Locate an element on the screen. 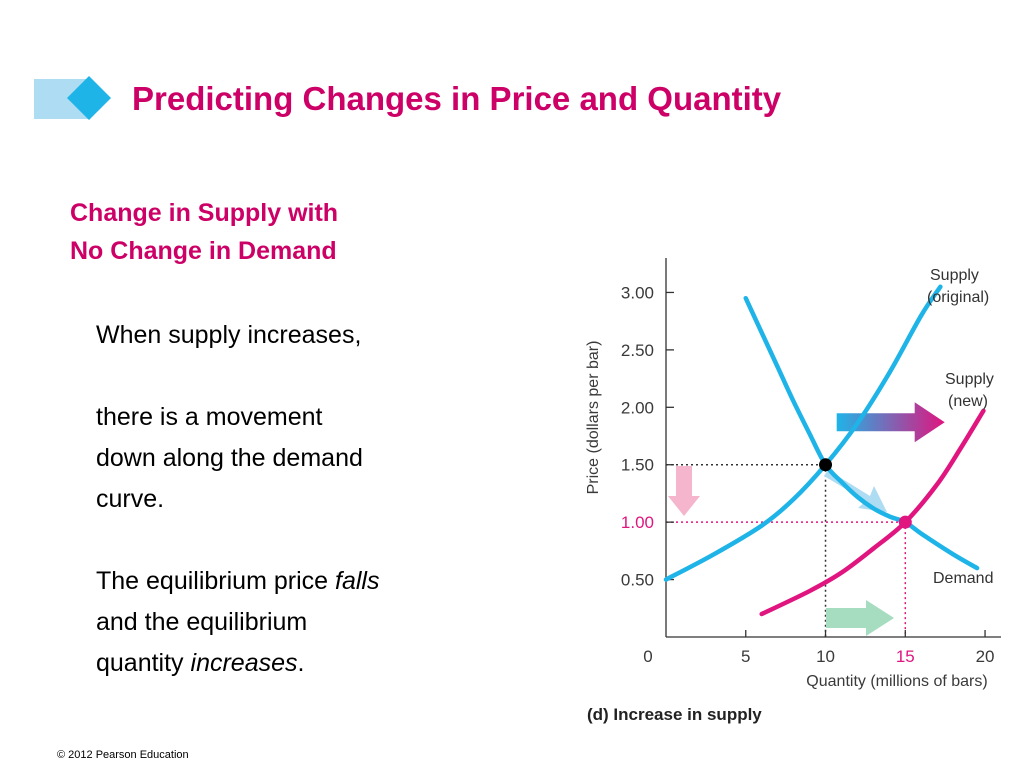 The height and width of the screenshot is (768, 1024). shift-arrows is located at coordinates (806, 519).